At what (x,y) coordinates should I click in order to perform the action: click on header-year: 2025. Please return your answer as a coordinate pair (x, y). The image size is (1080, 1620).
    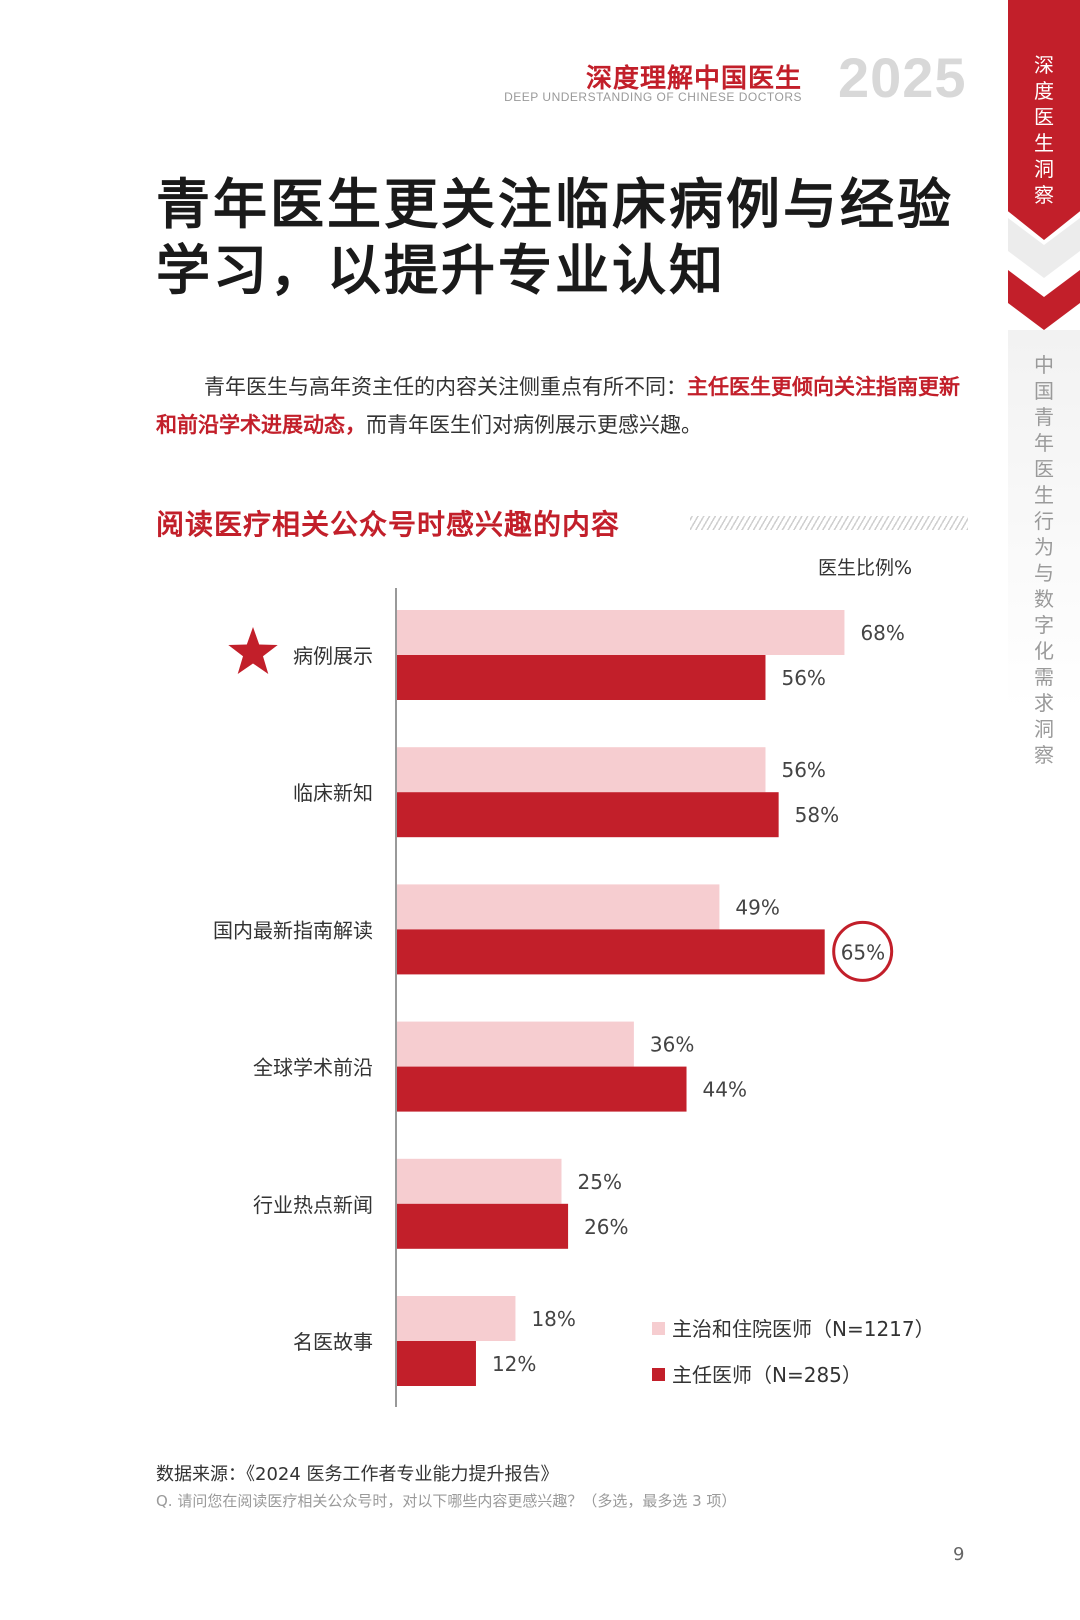
    Looking at the image, I should click on (902, 77).